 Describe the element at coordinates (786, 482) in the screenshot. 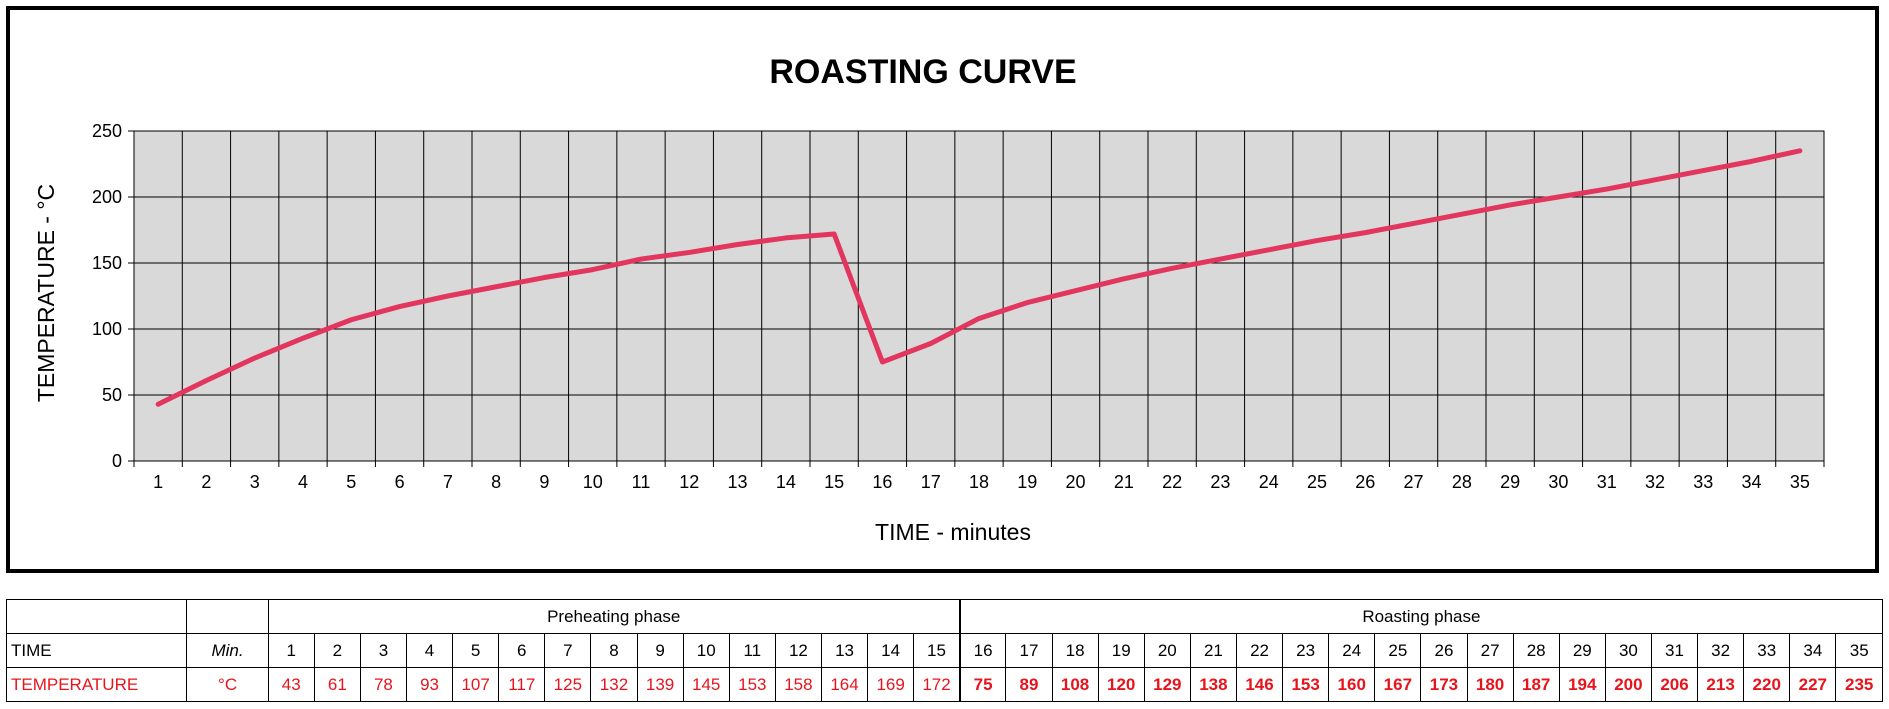

I see `x-tick-label: 14` at that location.